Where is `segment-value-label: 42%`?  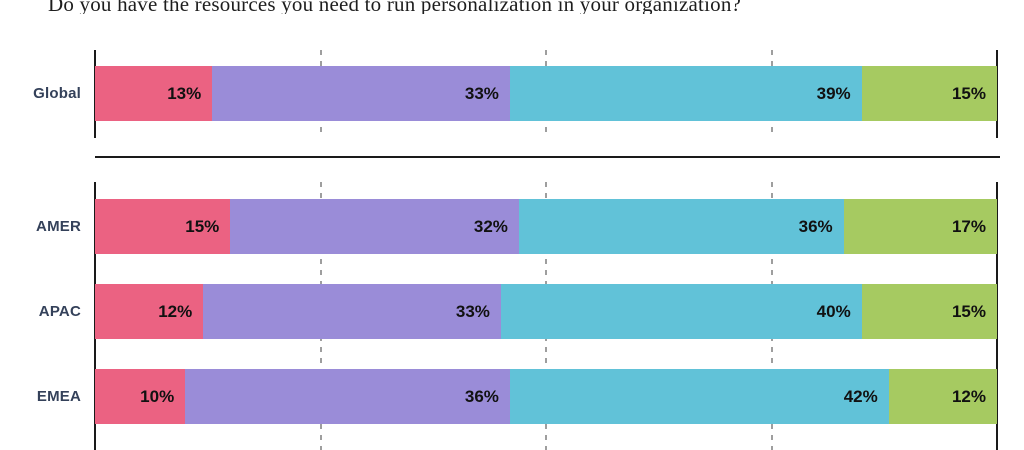
segment-value-label: 42% is located at coordinates (860, 396).